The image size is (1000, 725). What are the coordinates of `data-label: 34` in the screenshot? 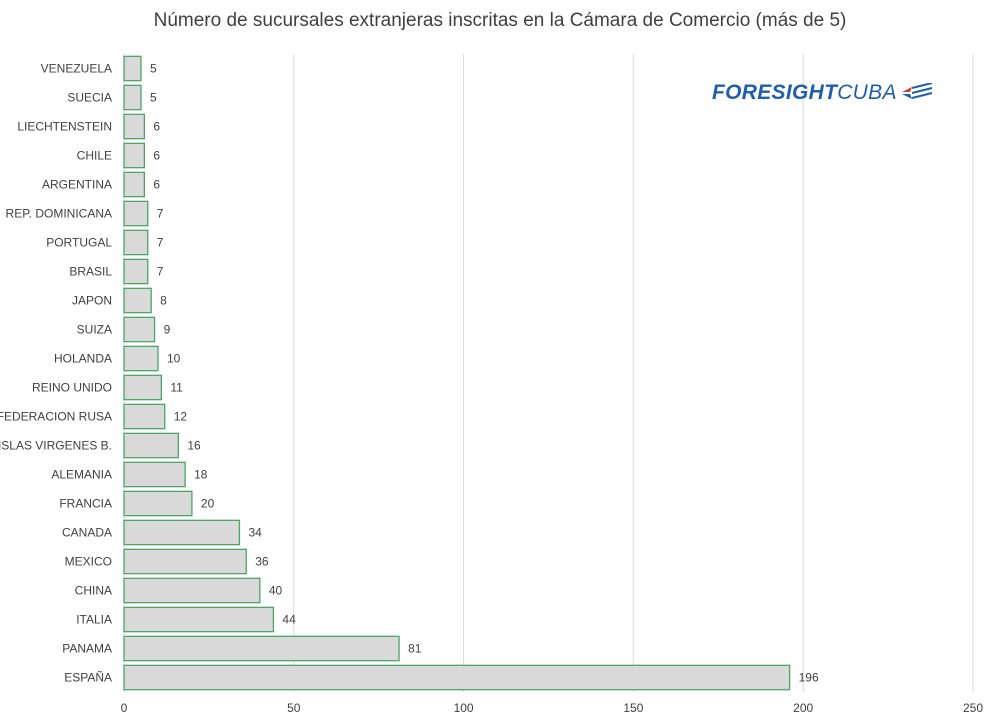 It's located at (255, 533).